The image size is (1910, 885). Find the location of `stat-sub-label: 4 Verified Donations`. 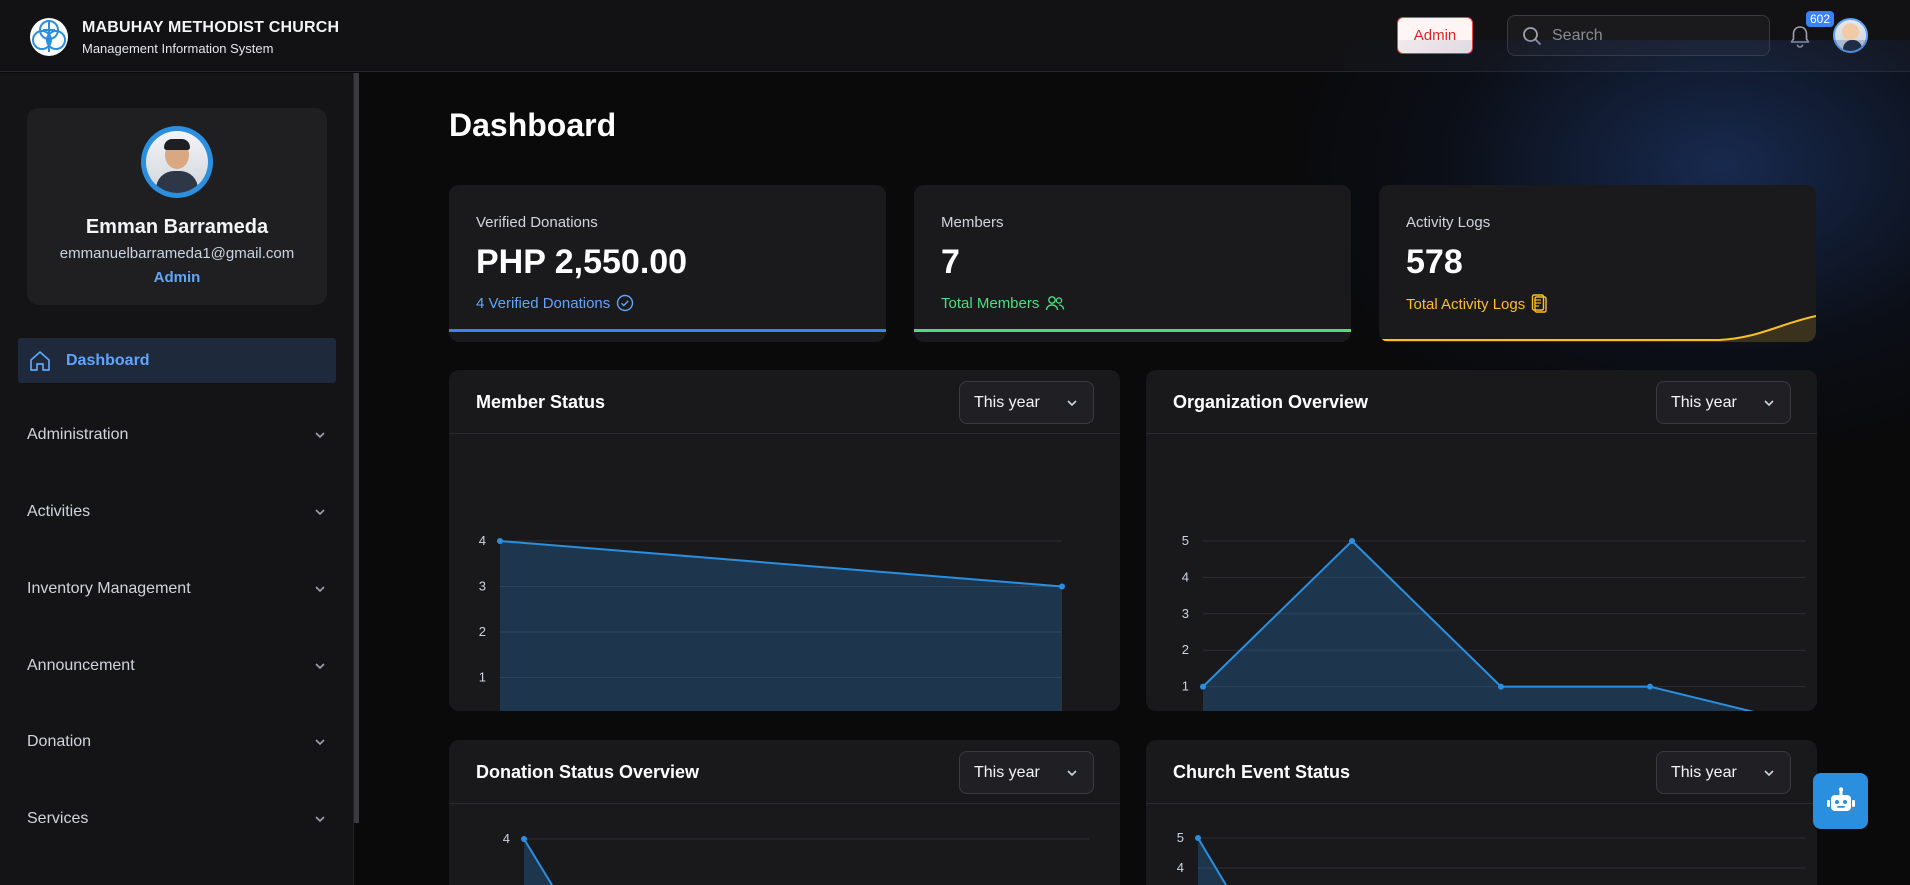

stat-sub-label: 4 Verified Donations is located at coordinates (543, 303).